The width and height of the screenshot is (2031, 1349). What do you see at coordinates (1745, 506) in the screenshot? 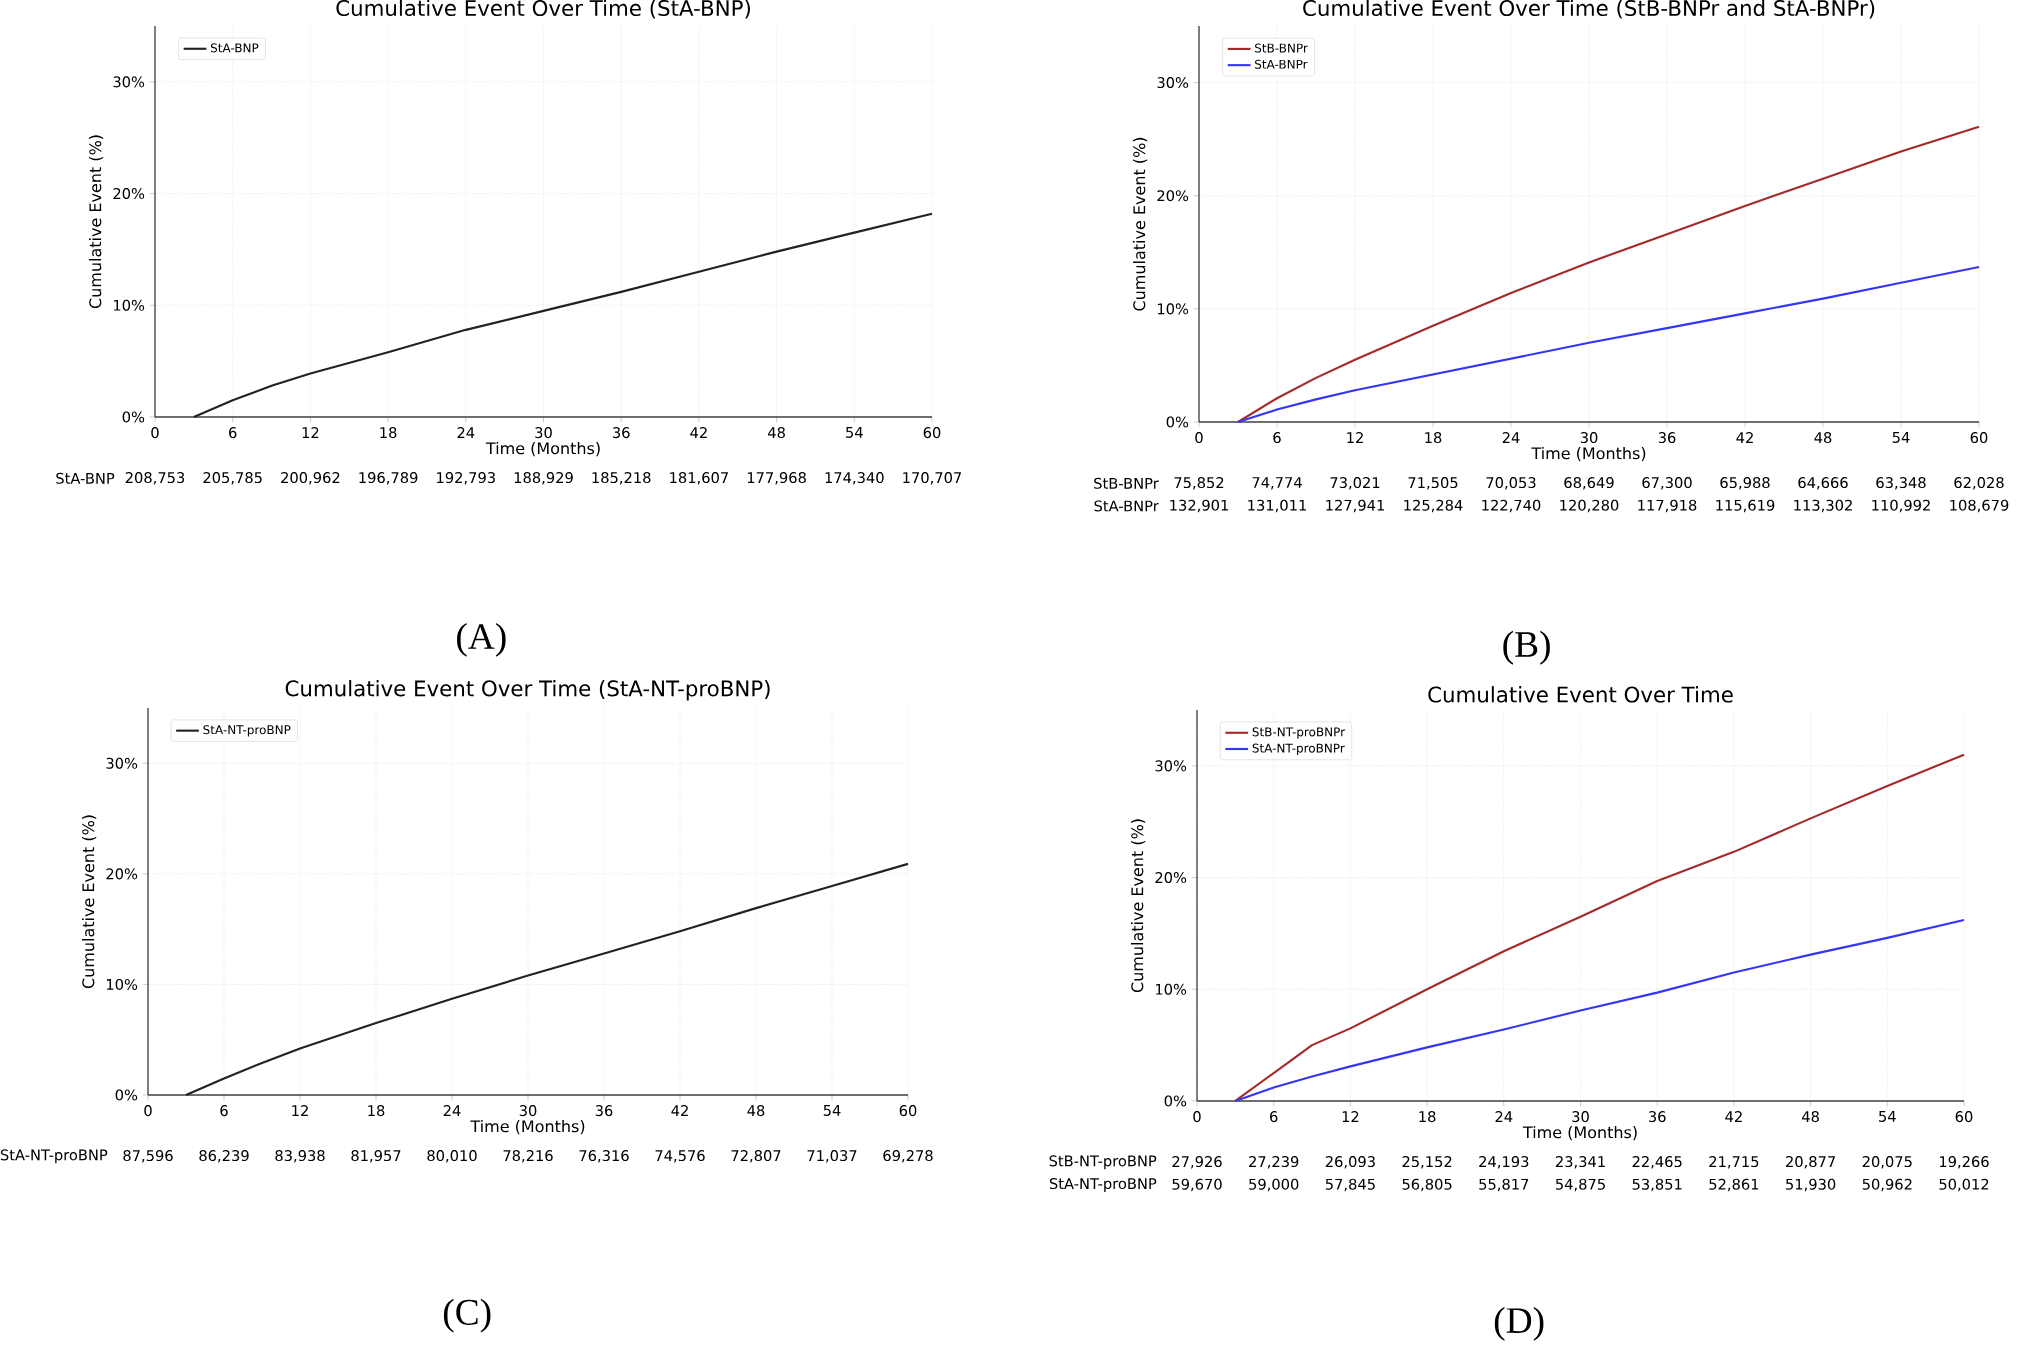
I see `text: 115,619` at bounding box center [1745, 506].